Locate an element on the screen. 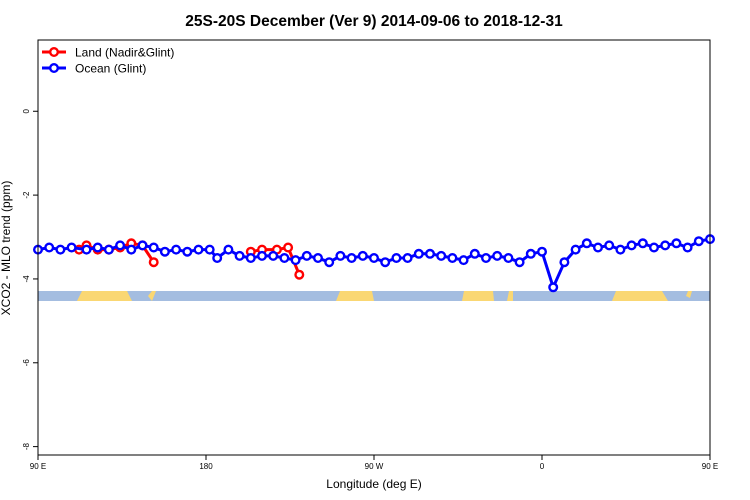 The height and width of the screenshot is (500, 750). y-tick-label: 0 is located at coordinates (26, 110).